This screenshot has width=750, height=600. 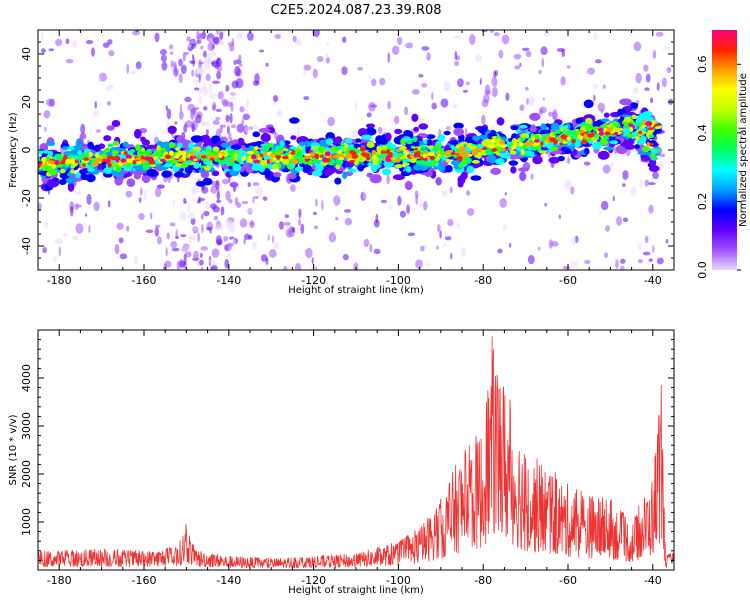 What do you see at coordinates (702, 65) in the screenshot?
I see `colorbar-tick-label: 0.6` at bounding box center [702, 65].